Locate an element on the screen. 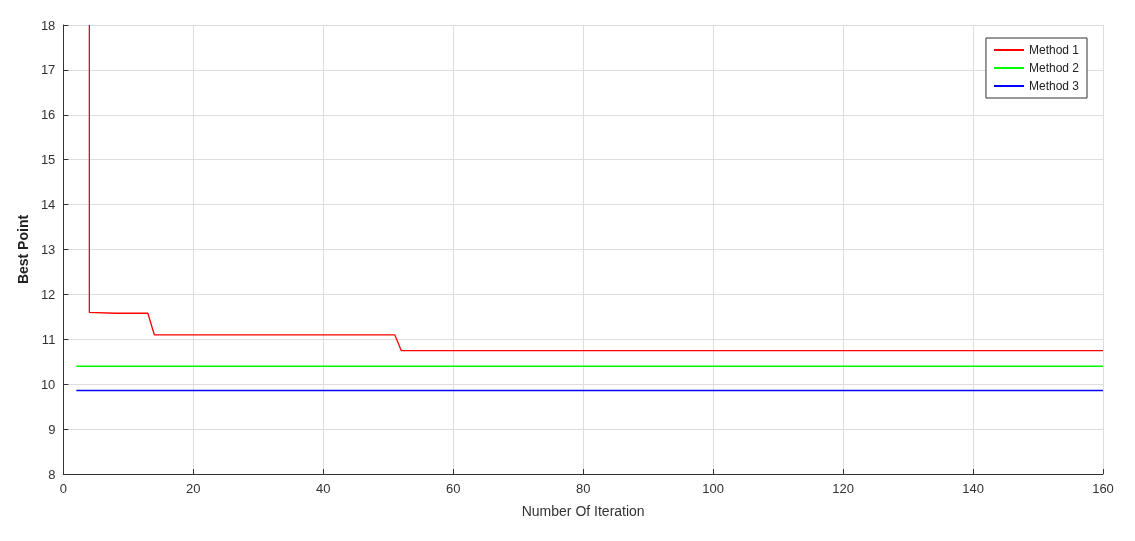 This screenshot has width=1135, height=541. x-tick-label: 100 is located at coordinates (713, 488).